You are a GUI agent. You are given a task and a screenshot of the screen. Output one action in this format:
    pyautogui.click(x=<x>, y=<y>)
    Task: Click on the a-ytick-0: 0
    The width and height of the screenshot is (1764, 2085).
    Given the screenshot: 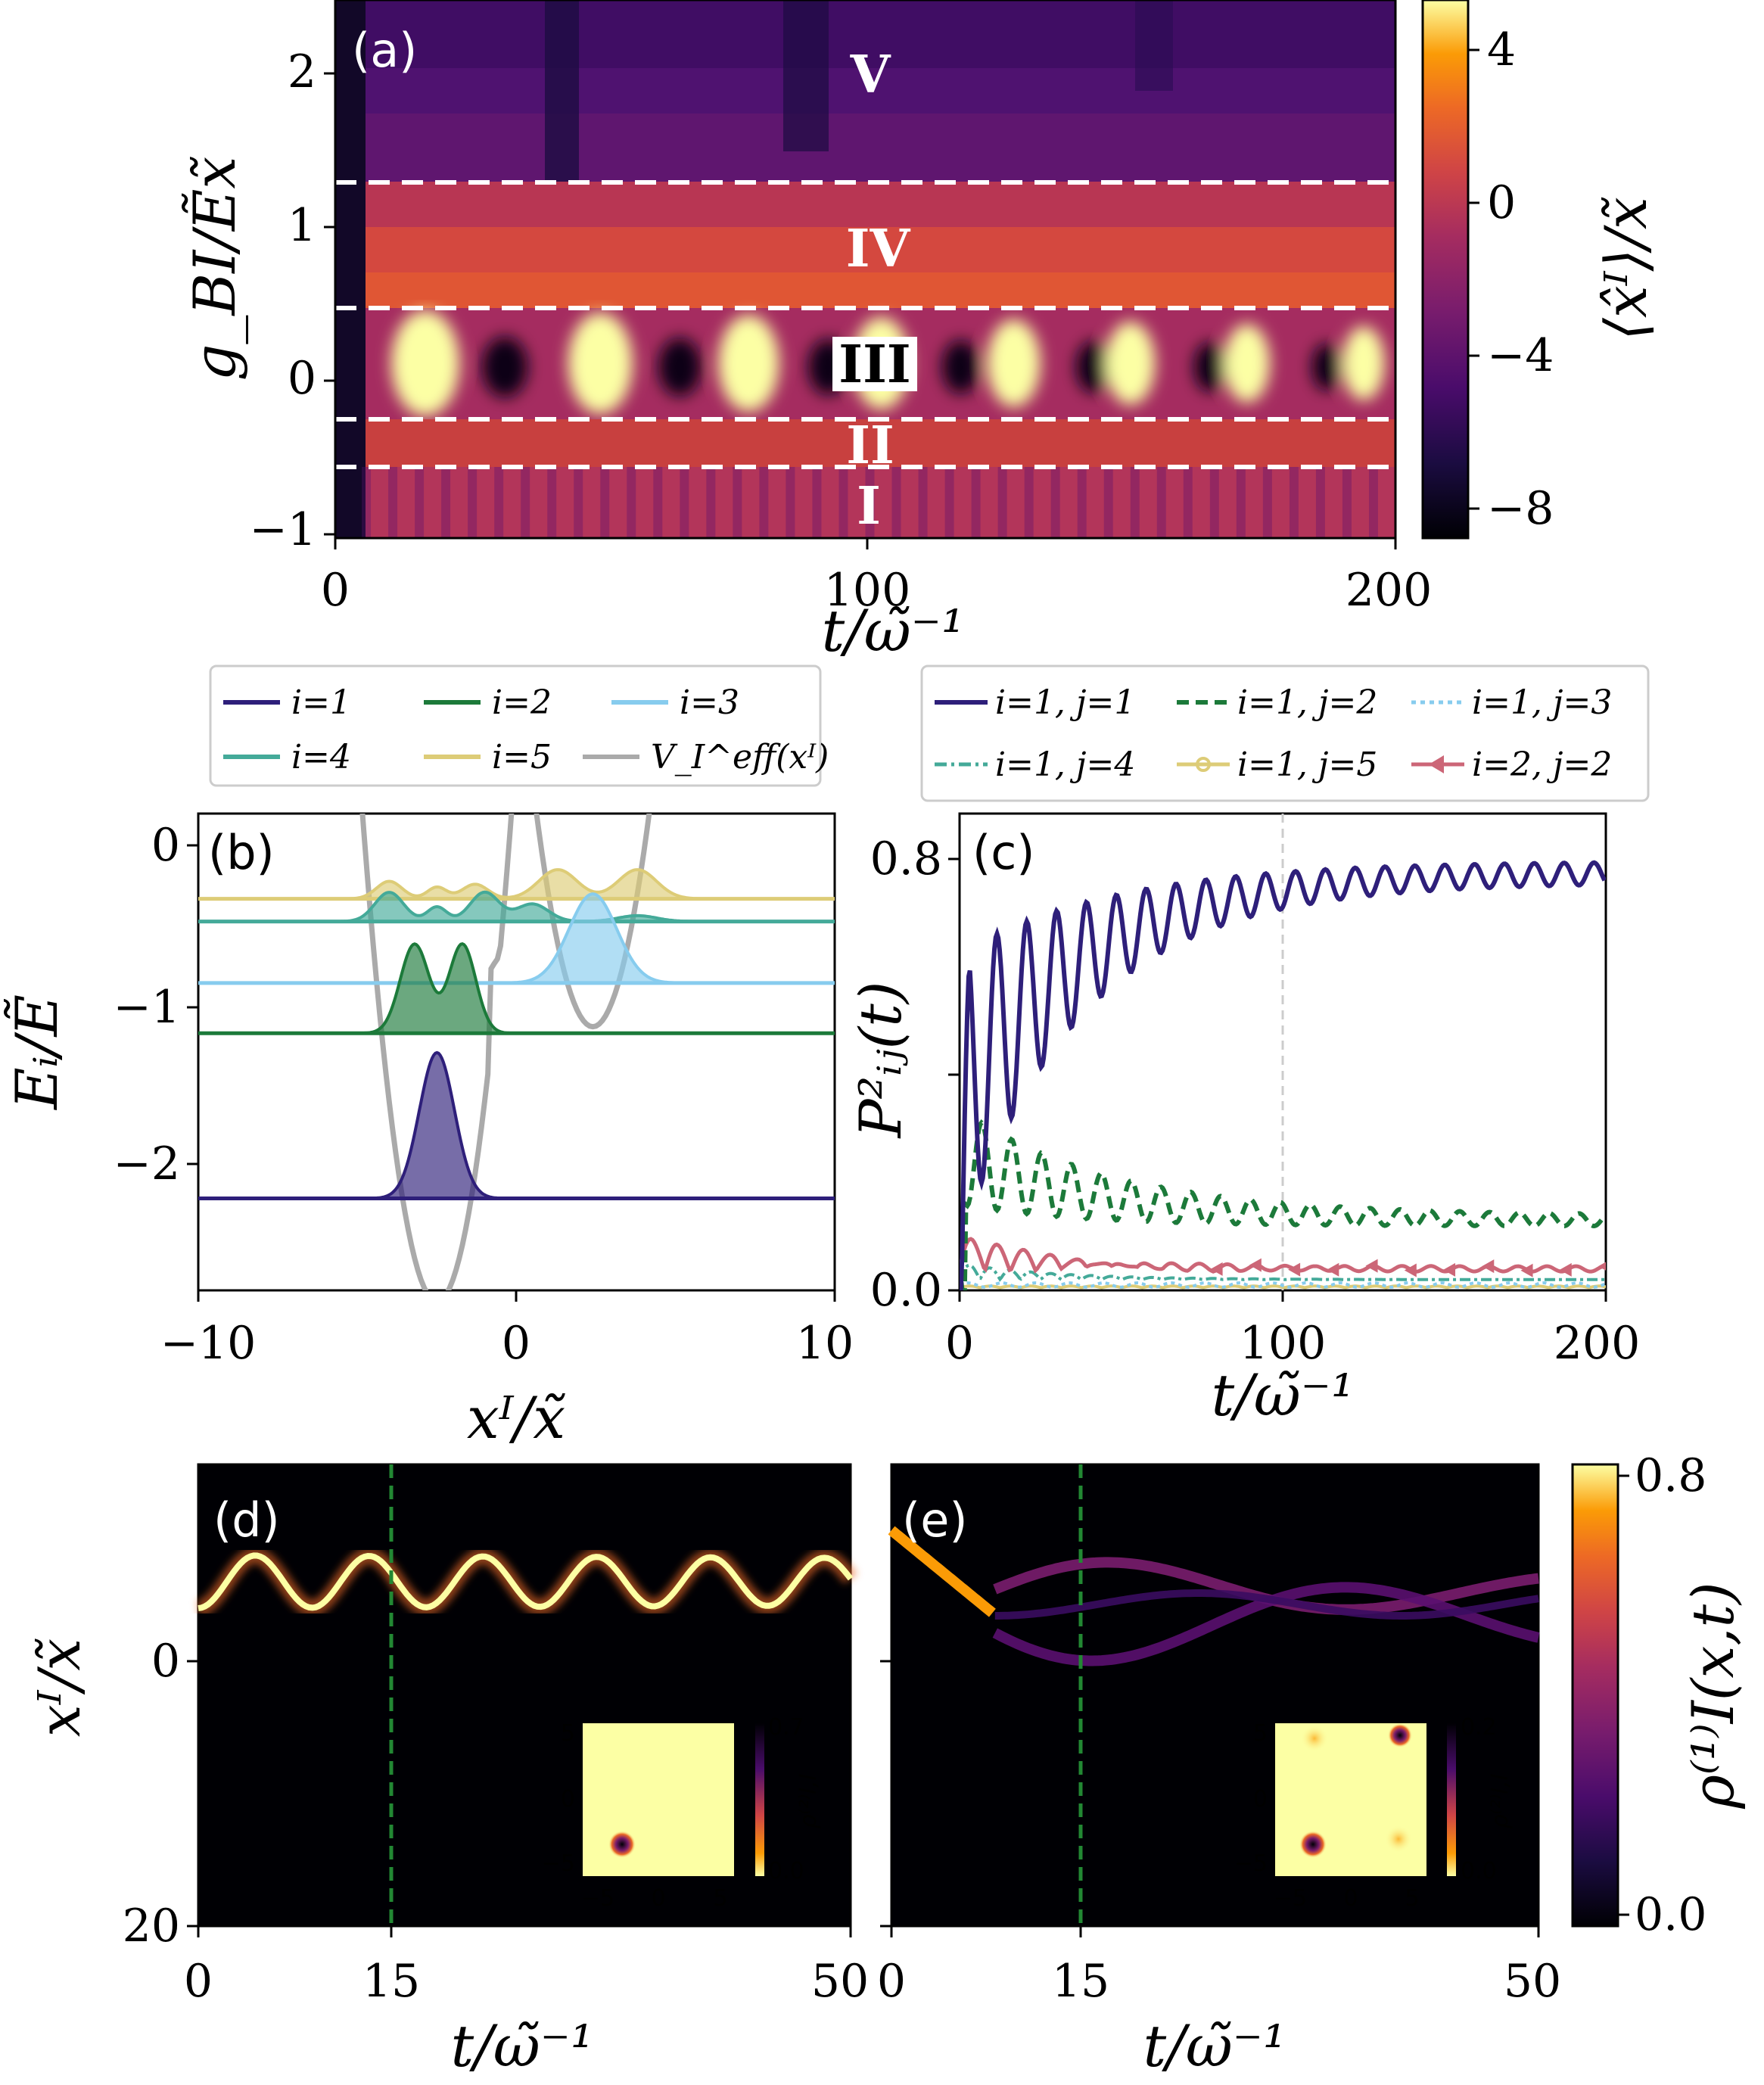 What is the action you would take?
    pyautogui.click(x=302, y=378)
    